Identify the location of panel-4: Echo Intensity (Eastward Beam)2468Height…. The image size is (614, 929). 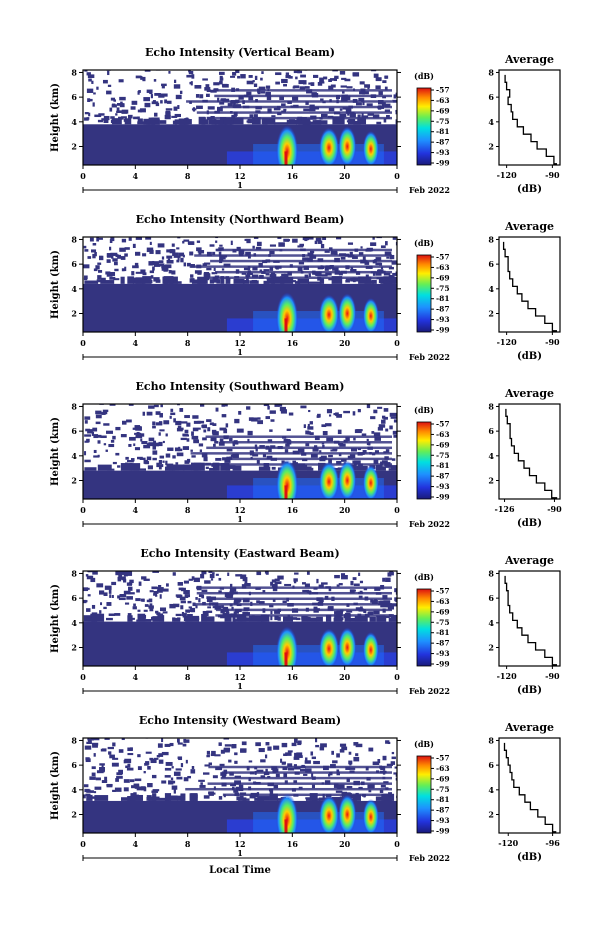
(305, 621).